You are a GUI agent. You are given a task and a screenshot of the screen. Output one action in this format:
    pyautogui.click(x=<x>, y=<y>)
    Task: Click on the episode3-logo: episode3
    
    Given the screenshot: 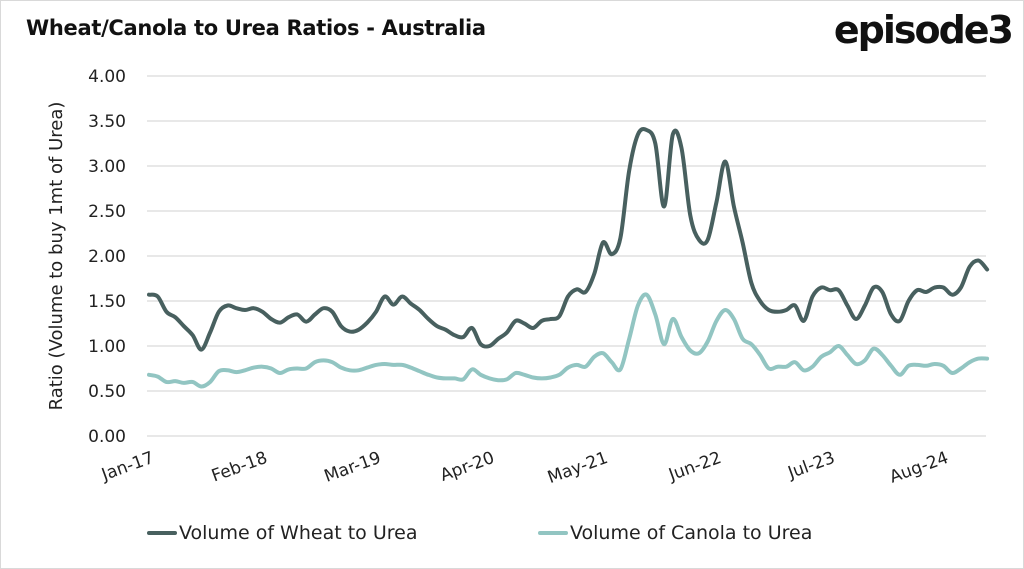 What is the action you would take?
    pyautogui.click(x=923, y=30)
    